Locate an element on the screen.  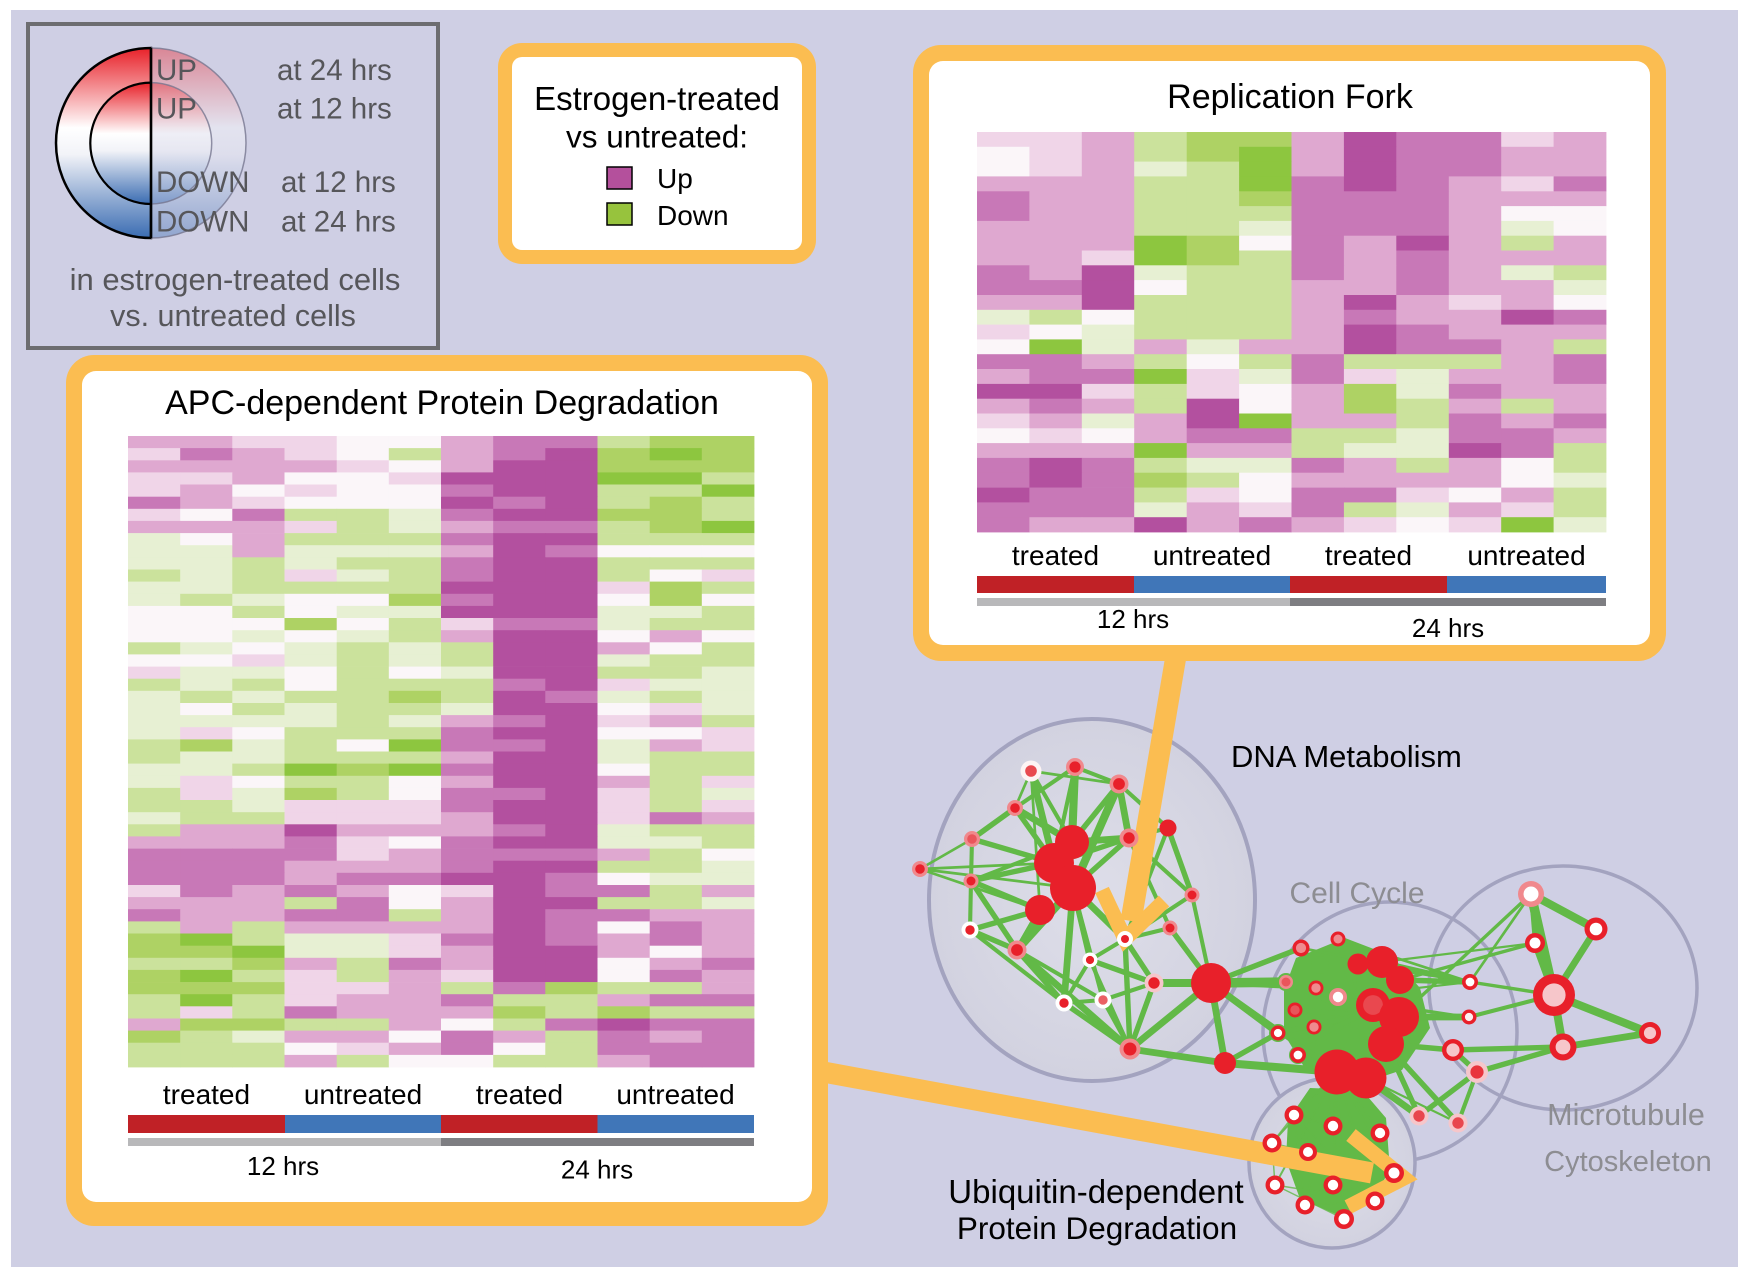
svg-text: in estrogen-treated cells is located at coordinates (235, 279).